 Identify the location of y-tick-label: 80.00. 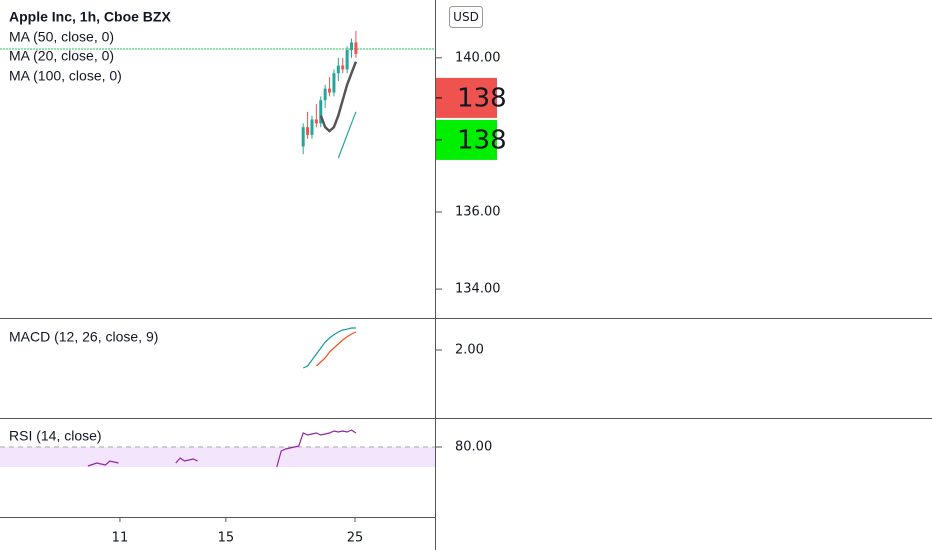
(473, 447).